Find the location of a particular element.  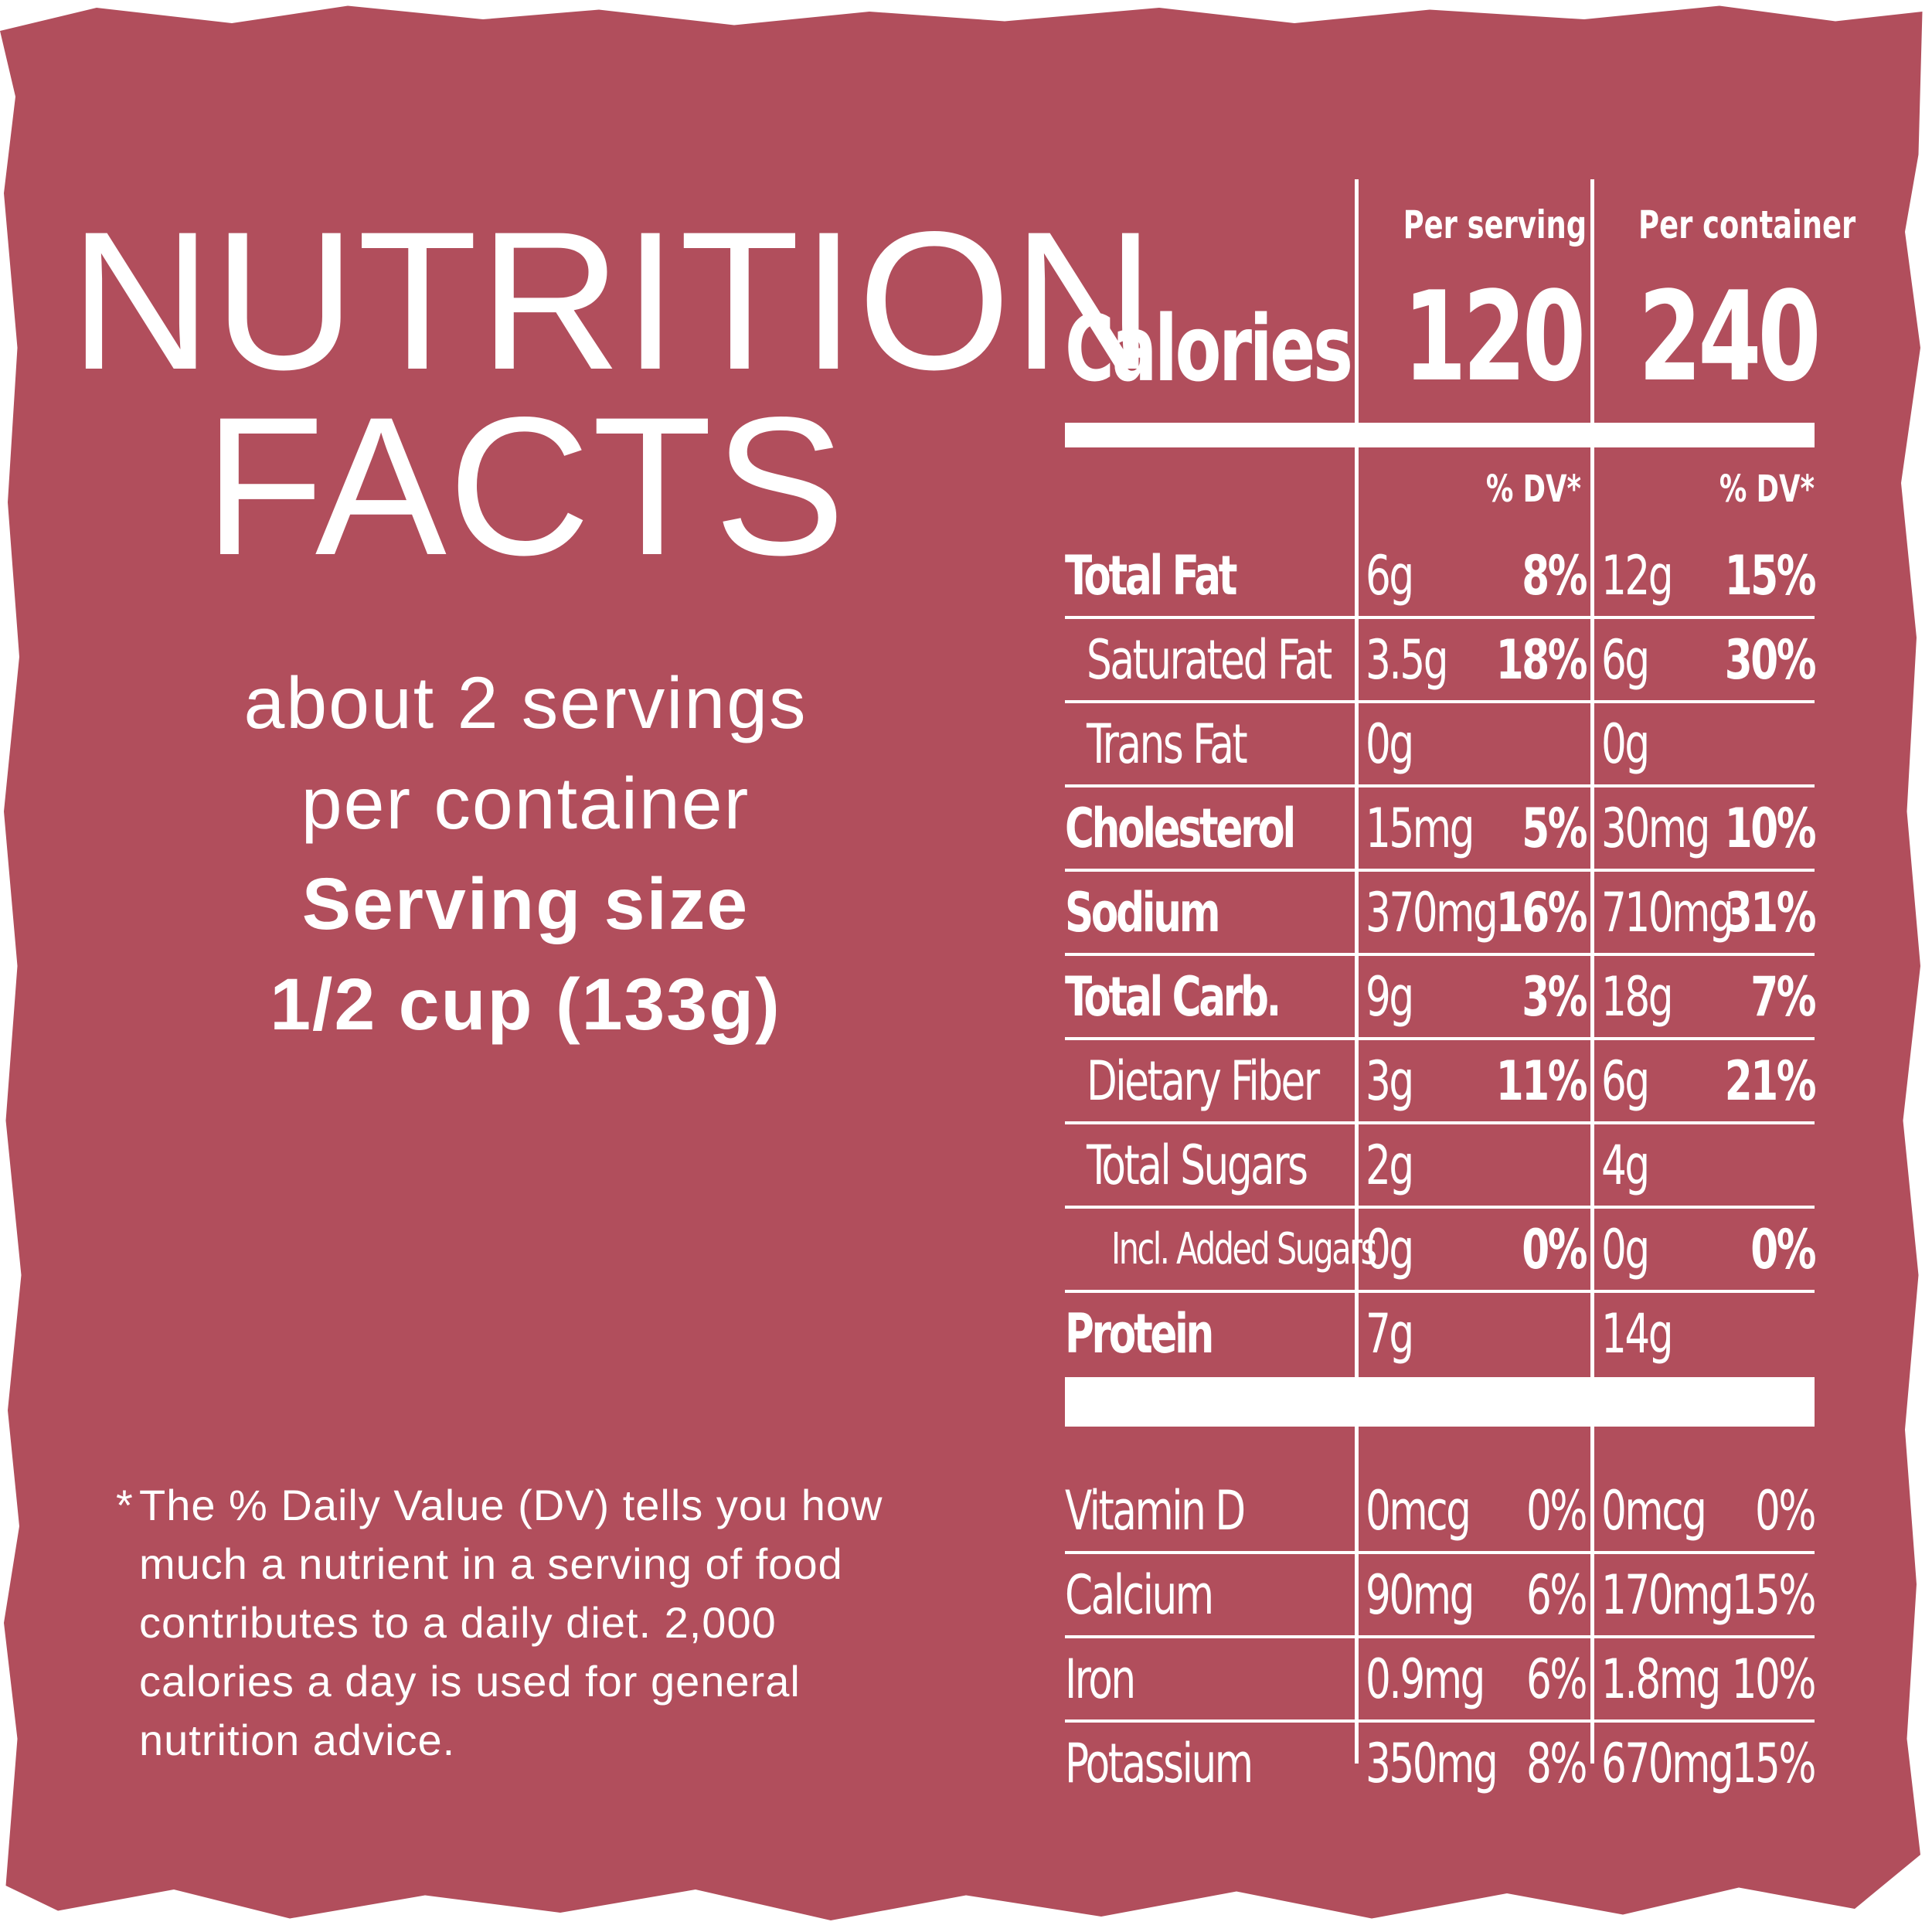

per-serving-header: Per serving is located at coordinates (1495, 225).